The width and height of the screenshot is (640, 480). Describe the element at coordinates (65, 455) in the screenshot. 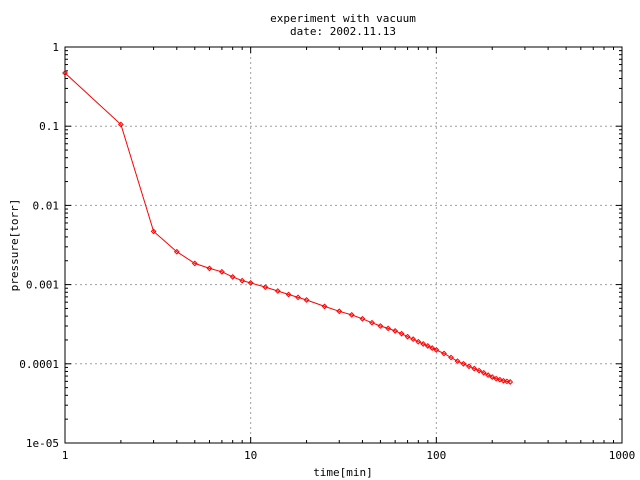

I see `x-tick-label: 1` at that location.